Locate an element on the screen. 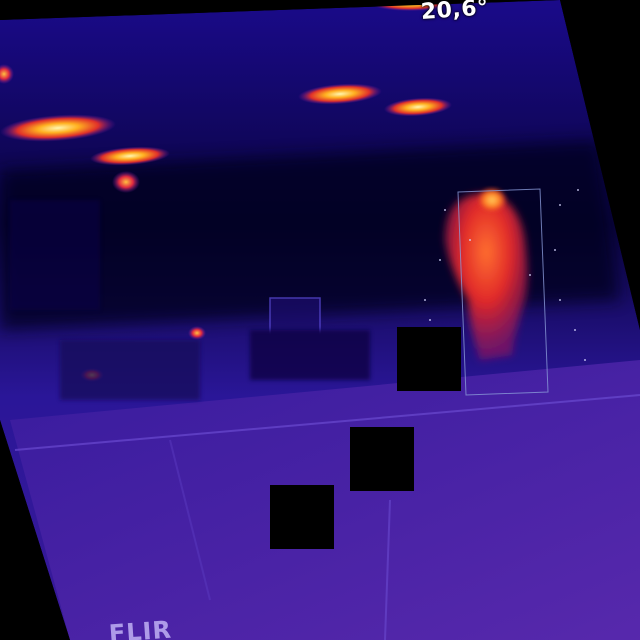  person-head is located at coordinates (492, 200).